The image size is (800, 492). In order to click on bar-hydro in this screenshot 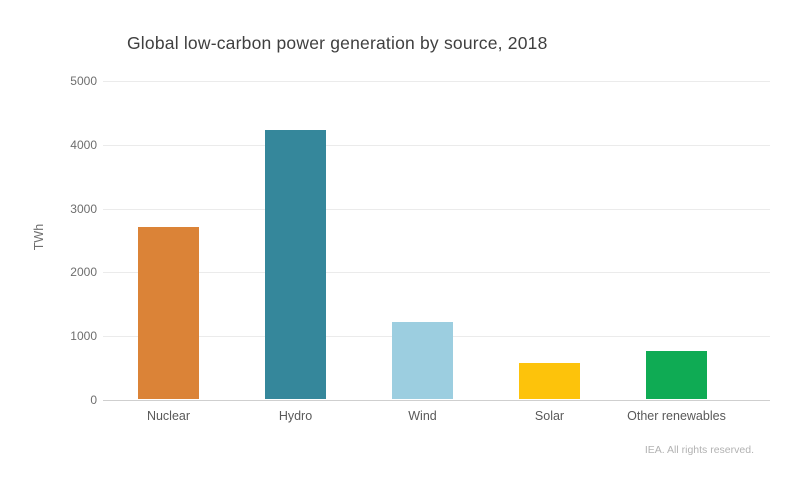, I will do `click(295, 264)`.